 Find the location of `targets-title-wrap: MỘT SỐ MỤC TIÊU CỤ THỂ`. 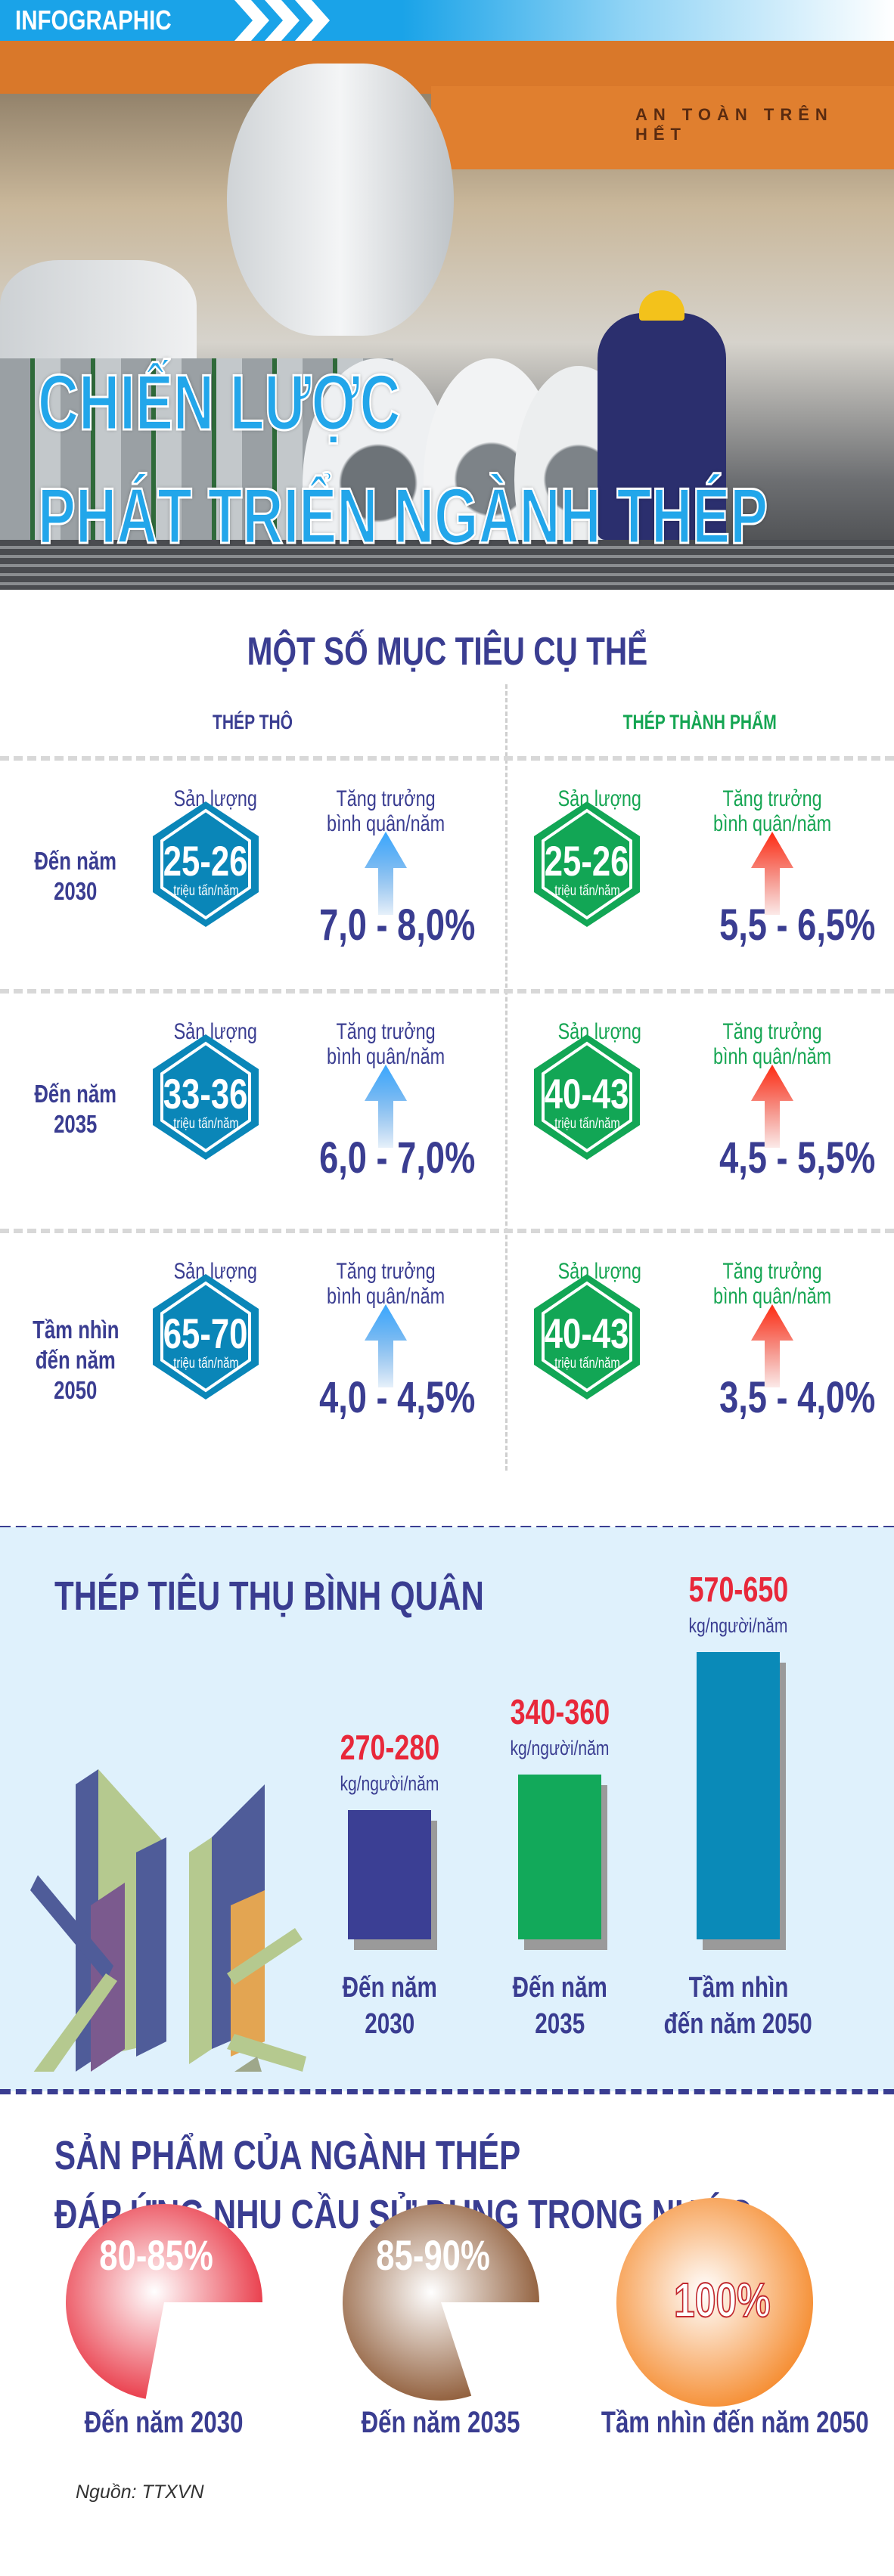

targets-title-wrap: MỘT SỐ MỤC TIÊU CỤ THỂ is located at coordinates (447, 651).